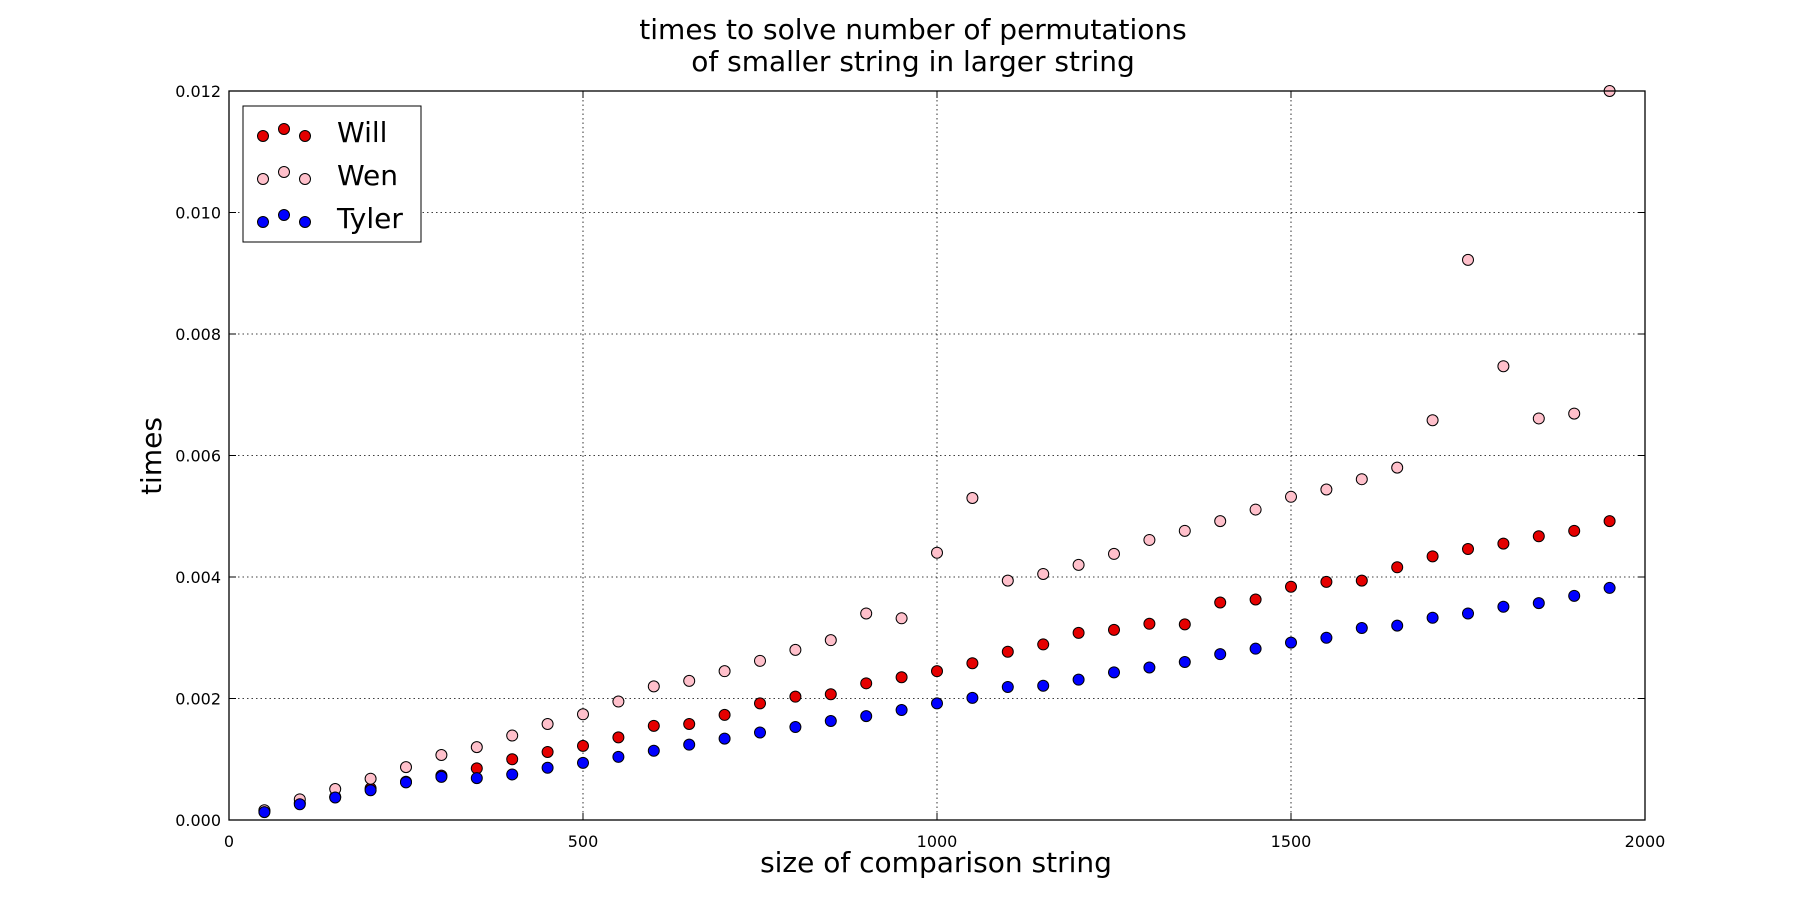 The height and width of the screenshot is (901, 1800). Describe the element at coordinates (1645, 841) in the screenshot. I see `x-tick-label: 2000` at that location.